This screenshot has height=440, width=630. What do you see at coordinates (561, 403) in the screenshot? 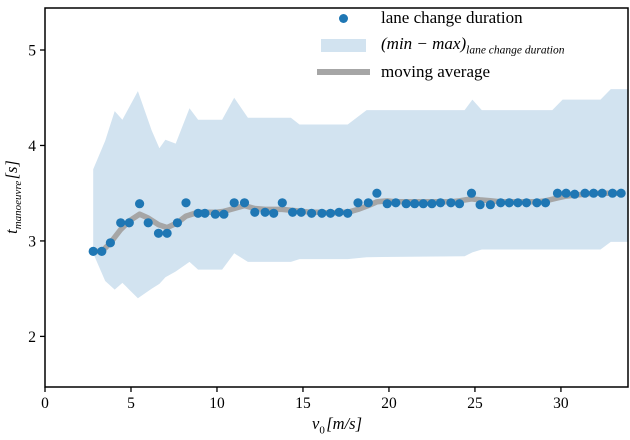
I see `x-tick-label: 30` at bounding box center [561, 403].